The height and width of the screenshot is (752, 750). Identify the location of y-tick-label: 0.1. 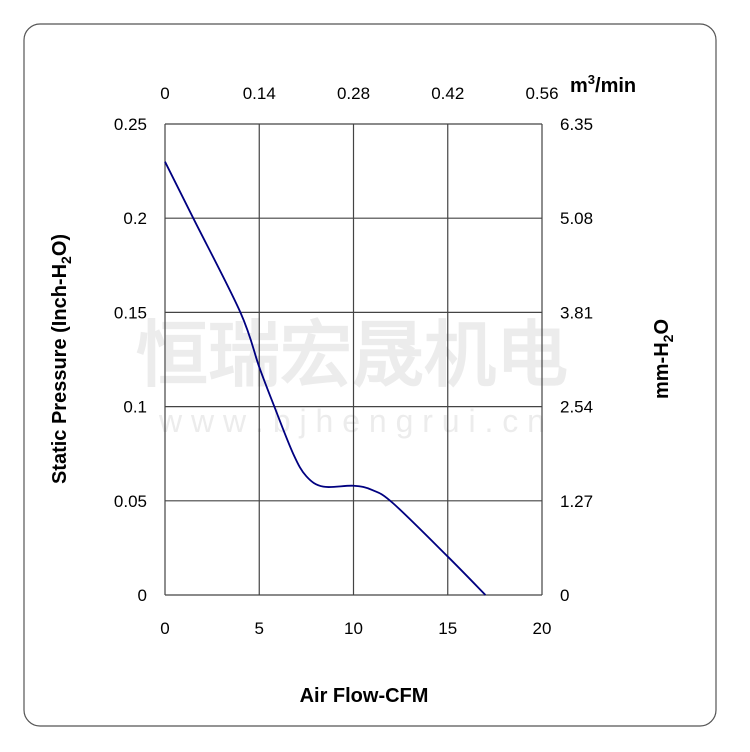
(135, 407).